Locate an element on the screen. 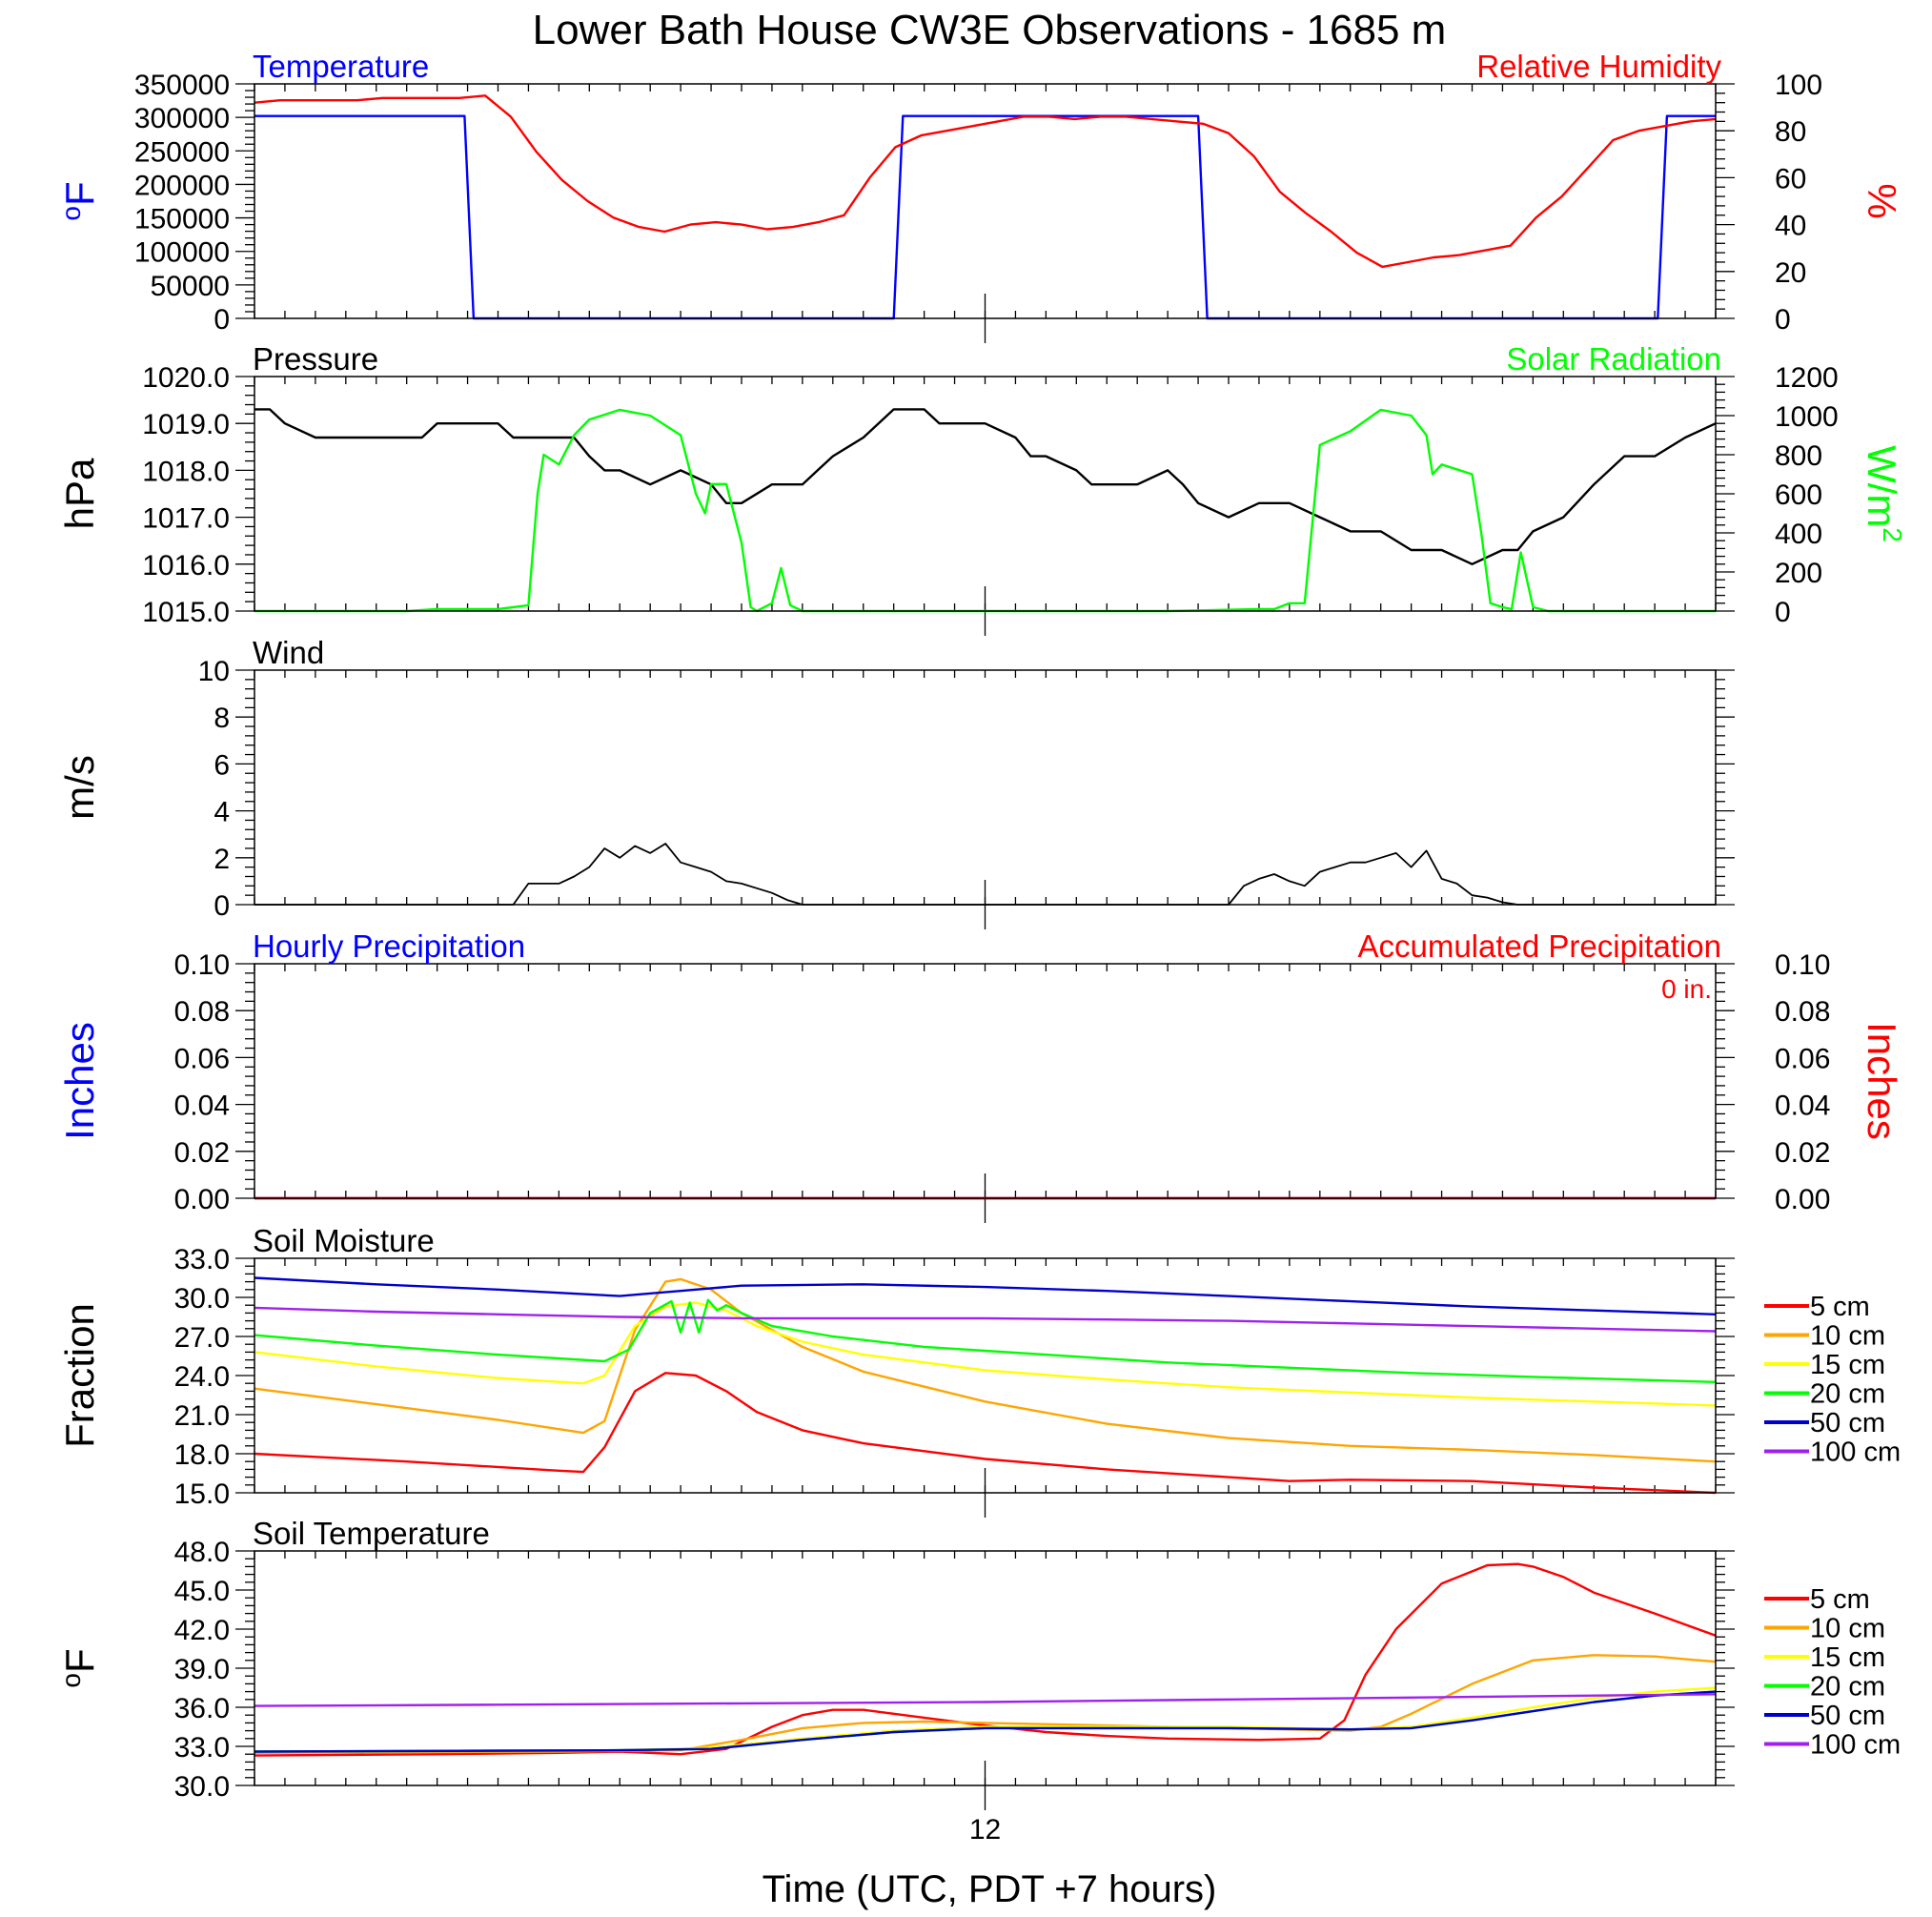  y-axis-label-left: m/s is located at coordinates (79, 787).